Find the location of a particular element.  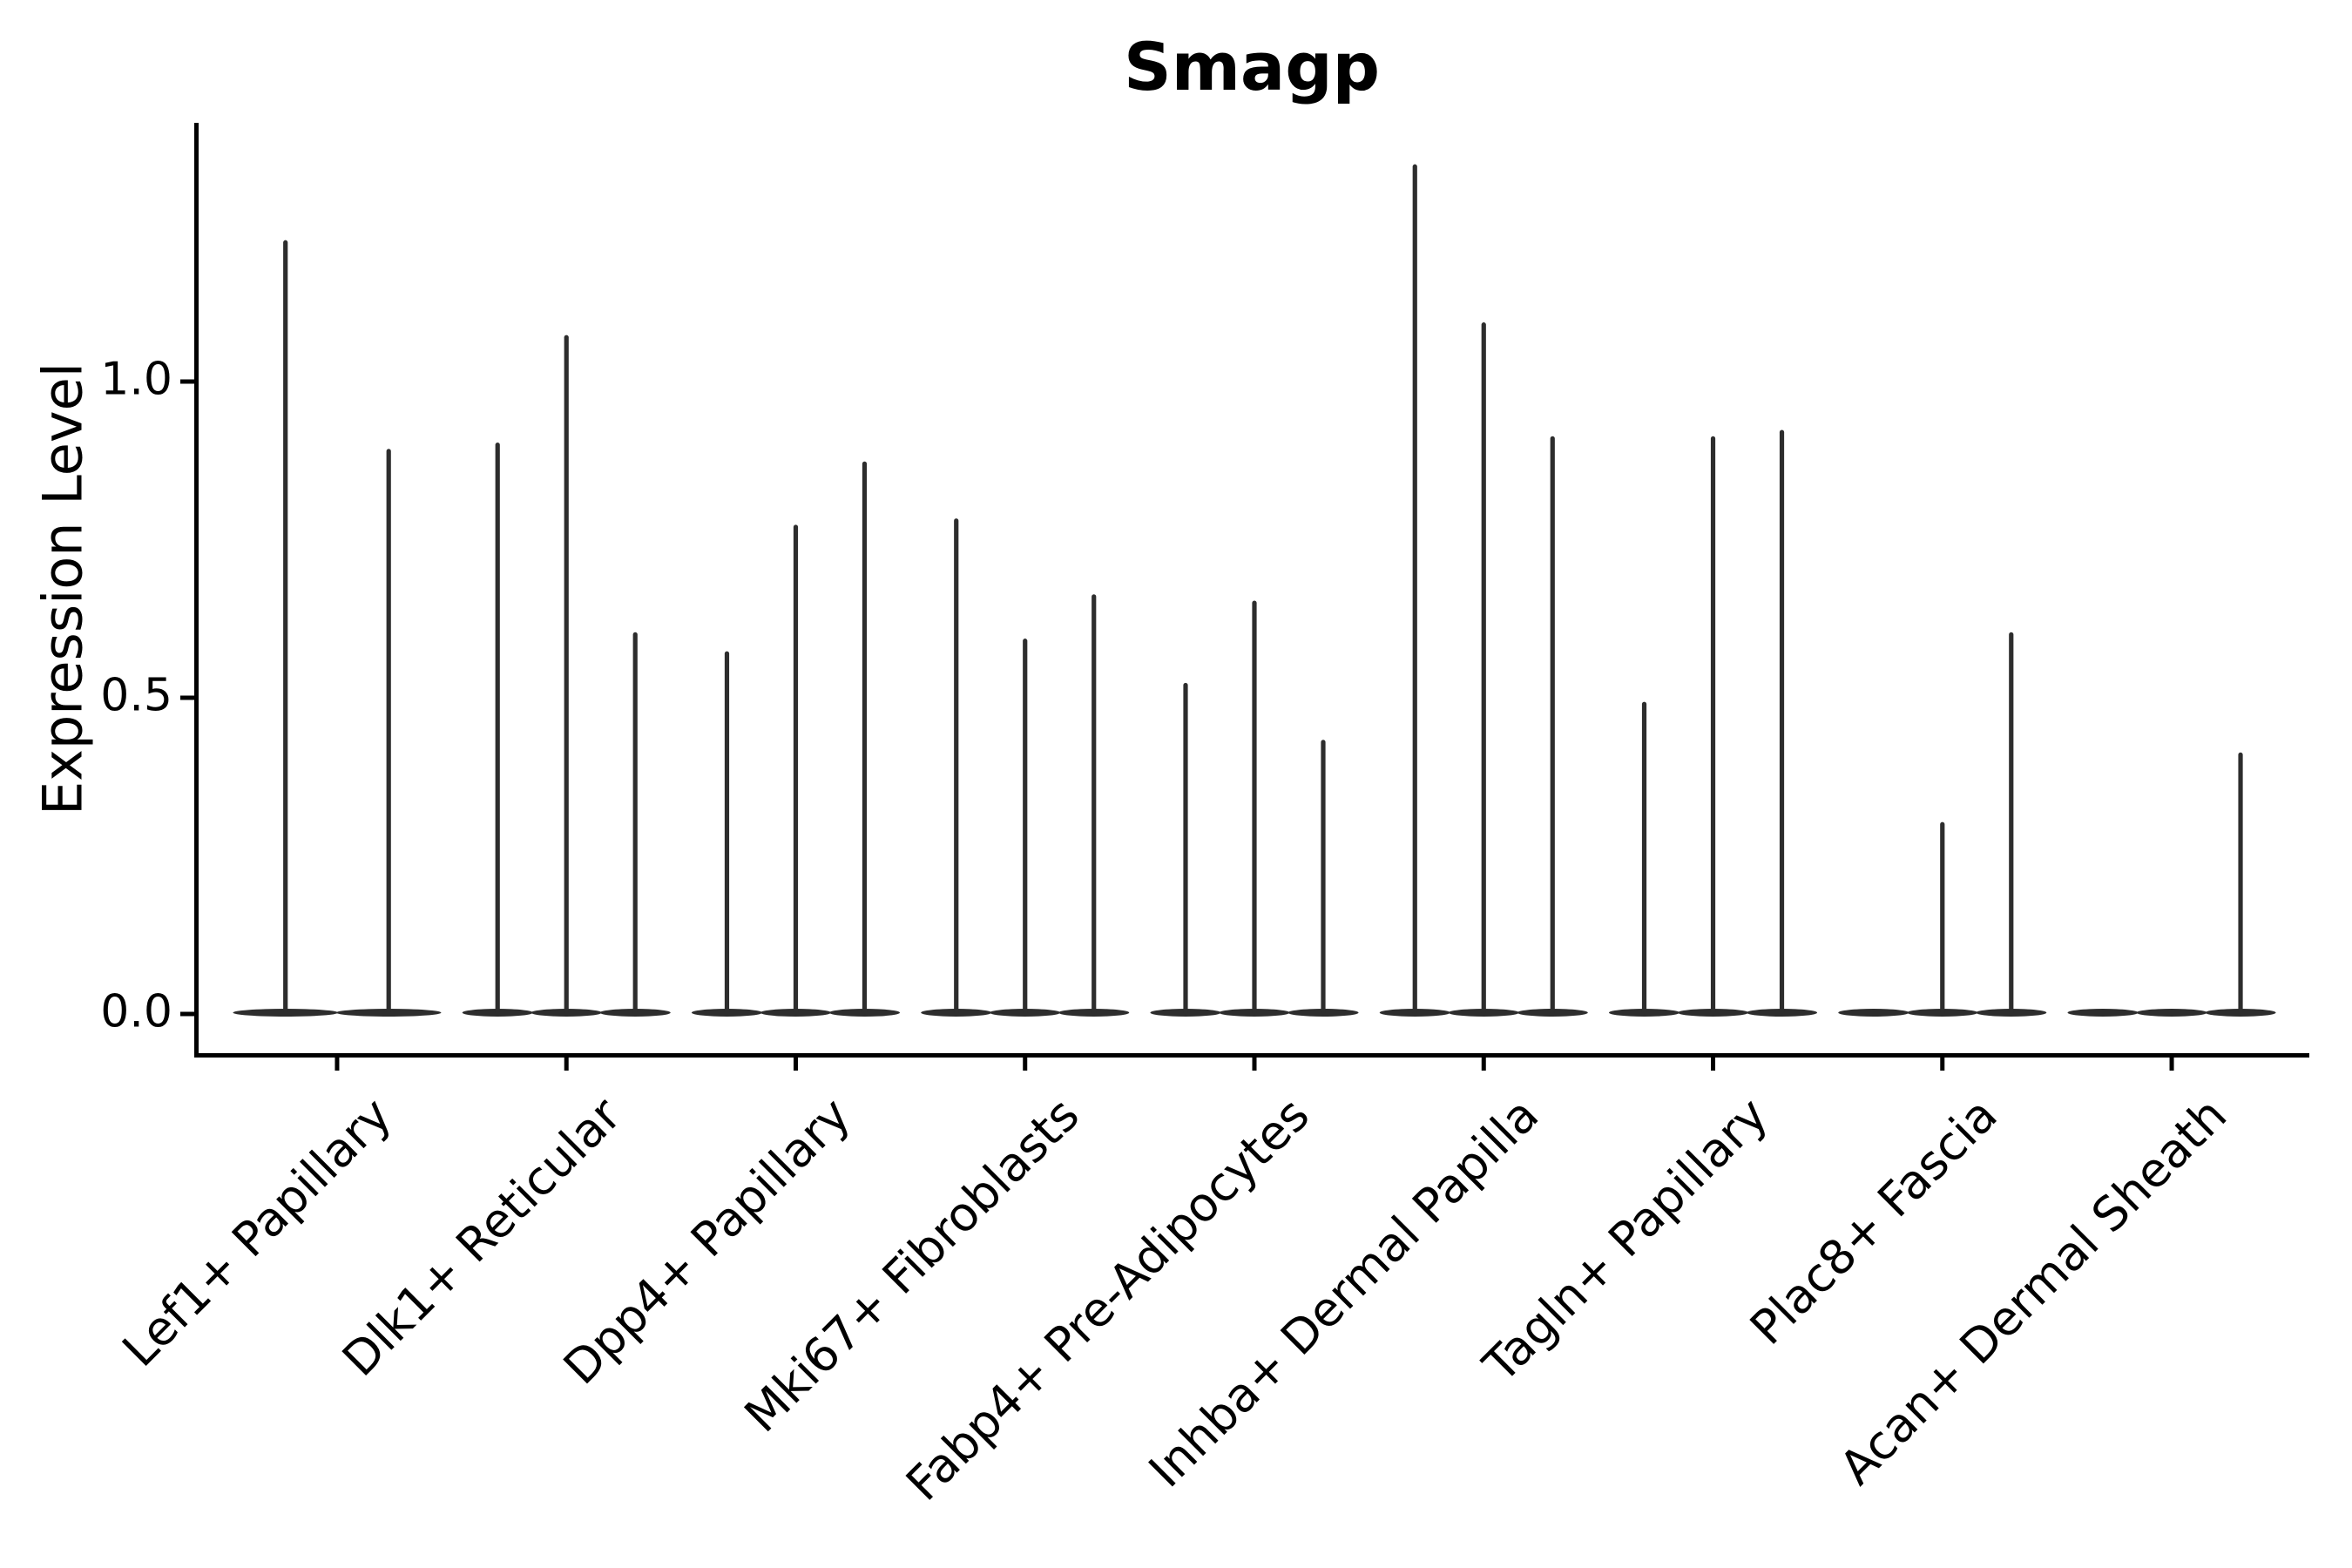

y-tick-label: 1.0 is located at coordinates (136, 379).